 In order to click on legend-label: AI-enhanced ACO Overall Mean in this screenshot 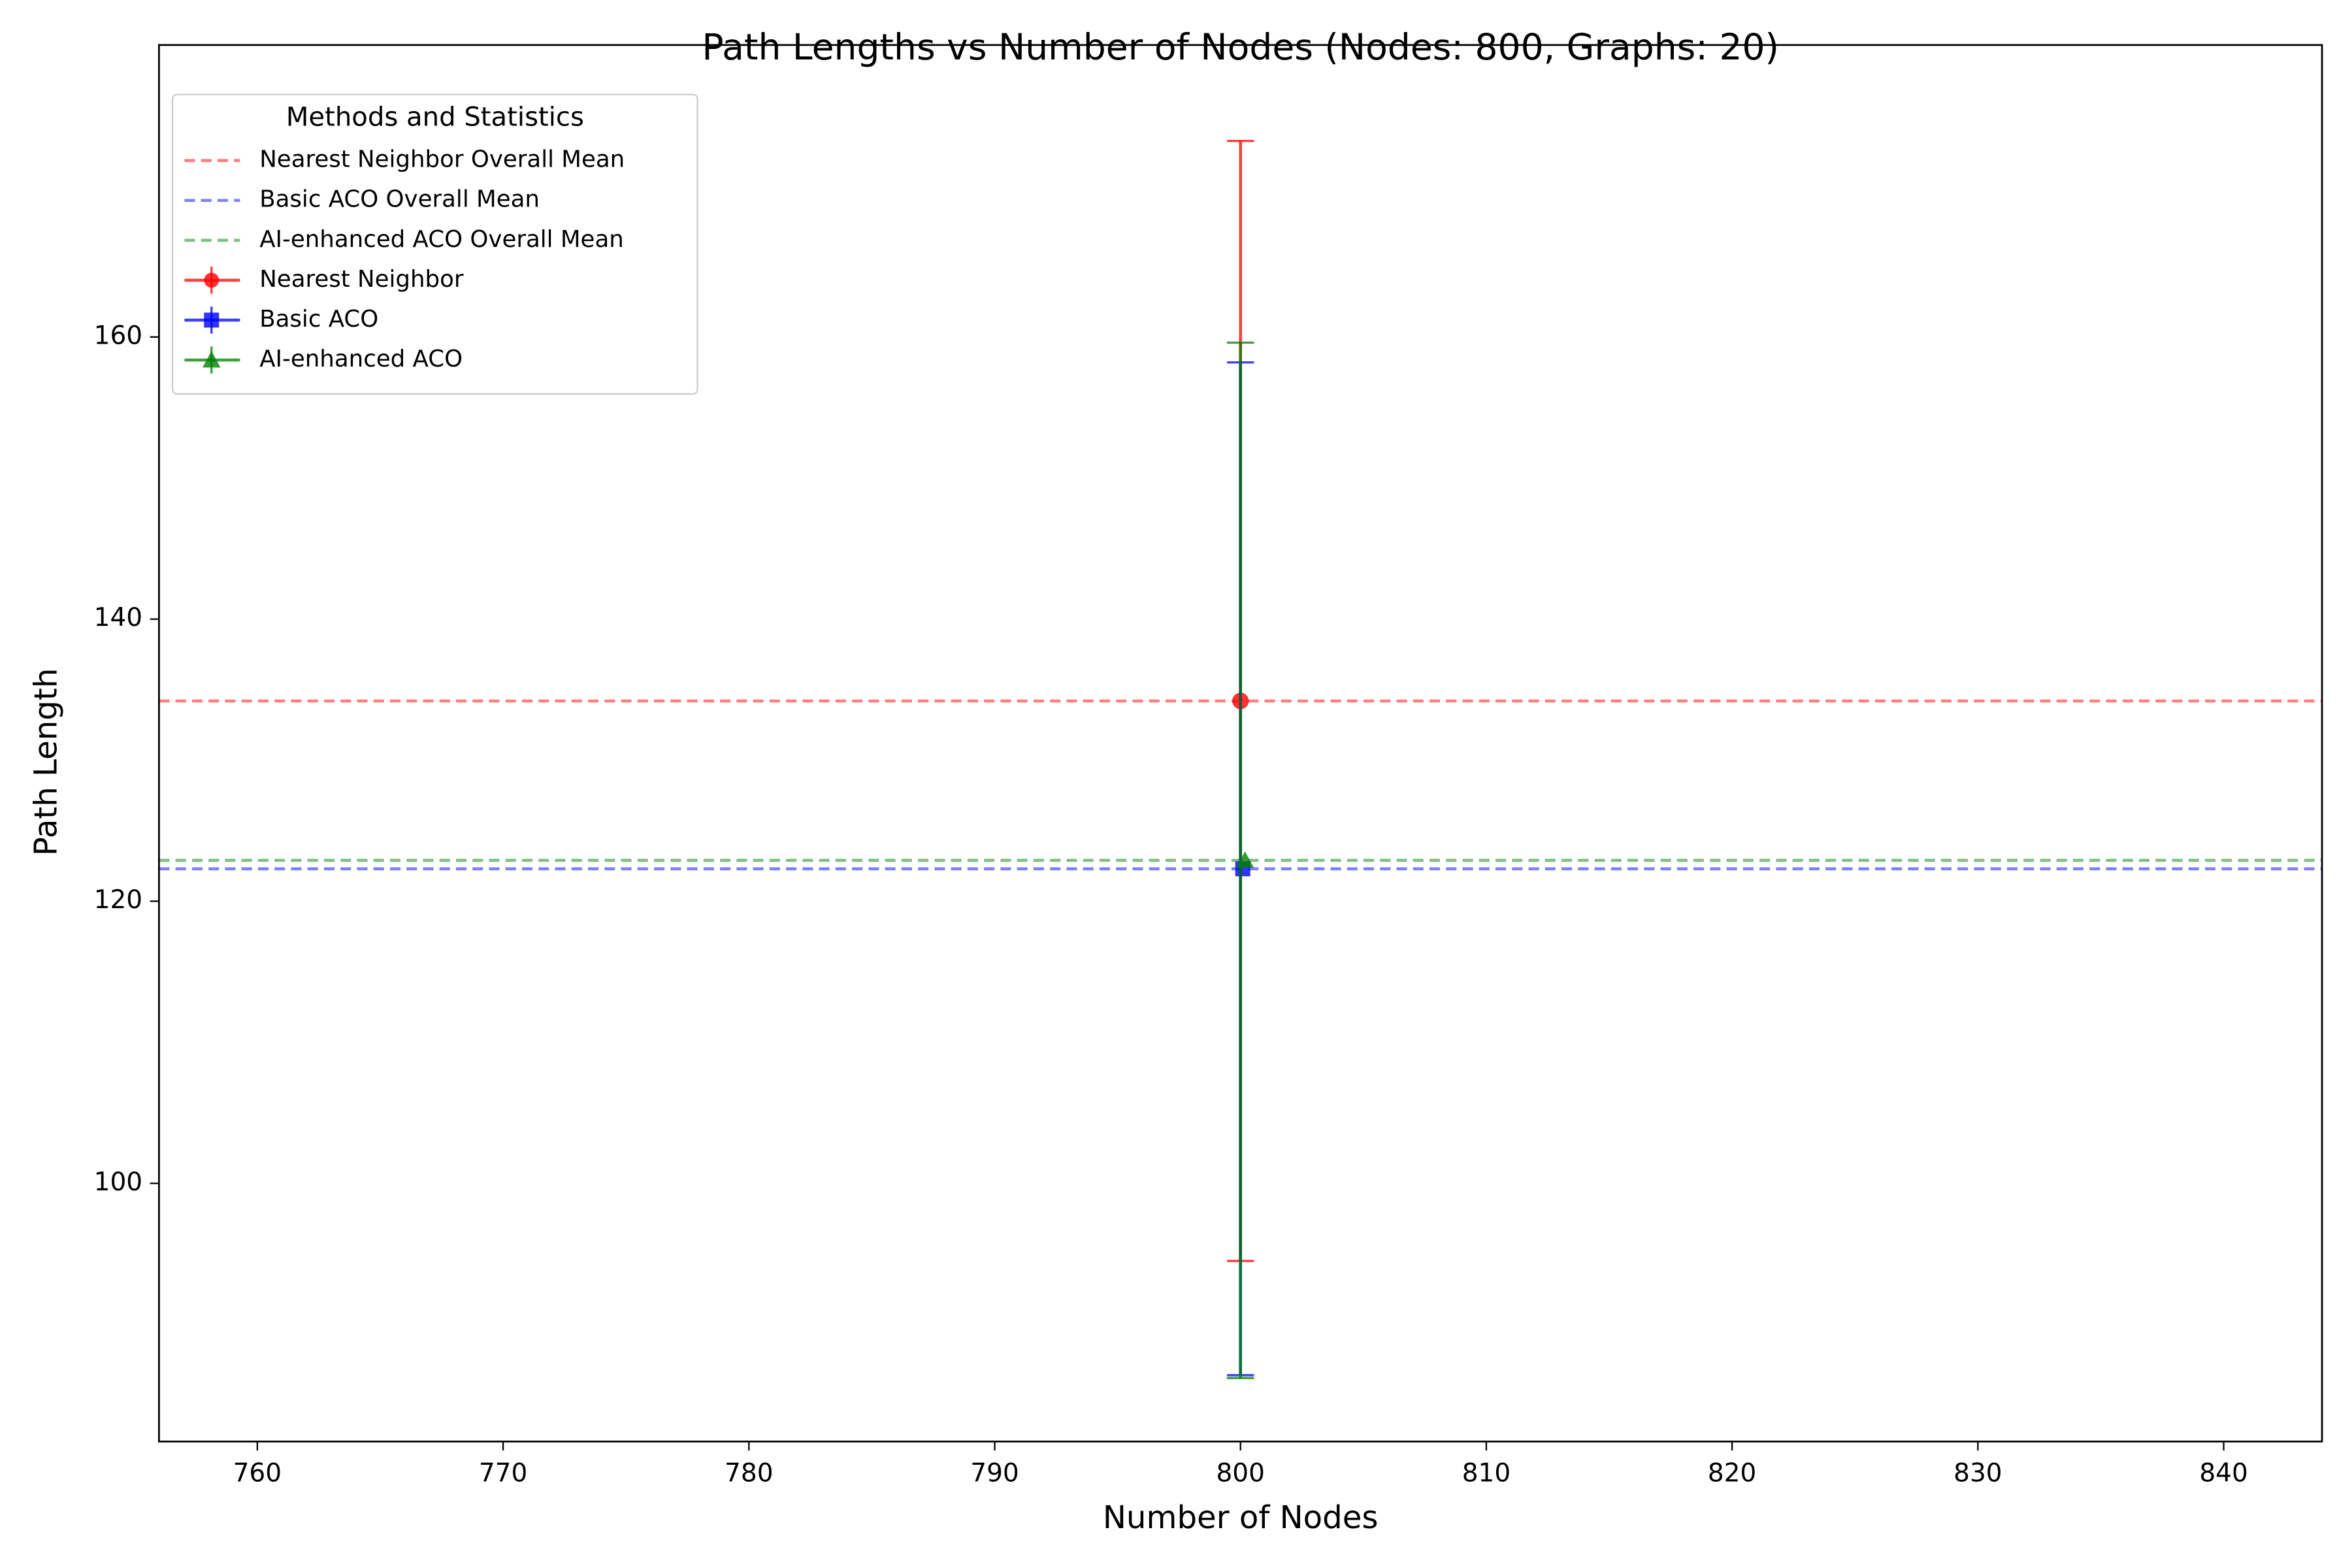, I will do `click(441, 239)`.